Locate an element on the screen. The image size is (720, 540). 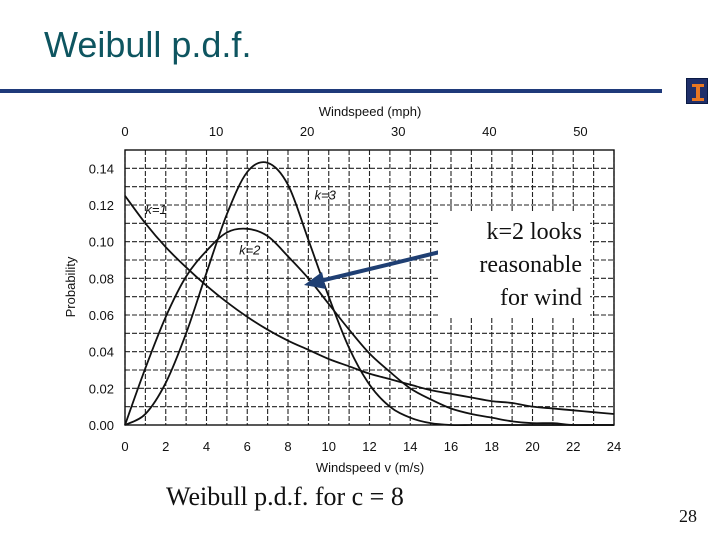
x-tick-label: 14 is located at coordinates (410, 446).